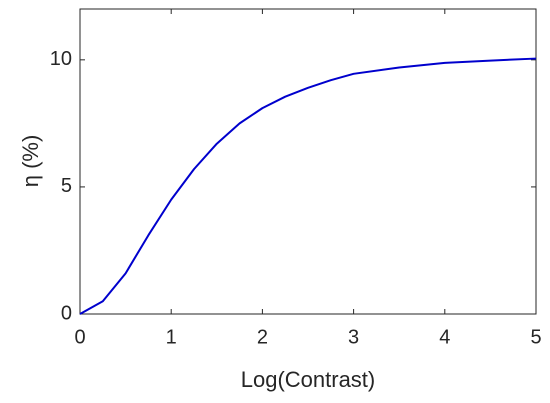 This screenshot has height=403, width=550. I want to click on y-tick-label: 10, so click(61, 59).